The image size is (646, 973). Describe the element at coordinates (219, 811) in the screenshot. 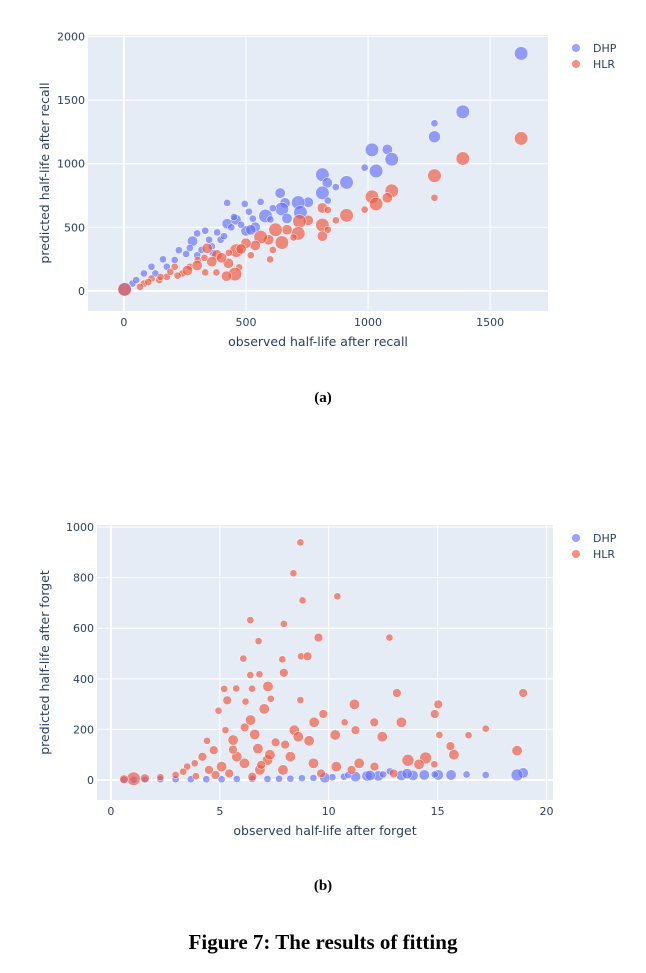

I see `x-tick-label: 5` at that location.